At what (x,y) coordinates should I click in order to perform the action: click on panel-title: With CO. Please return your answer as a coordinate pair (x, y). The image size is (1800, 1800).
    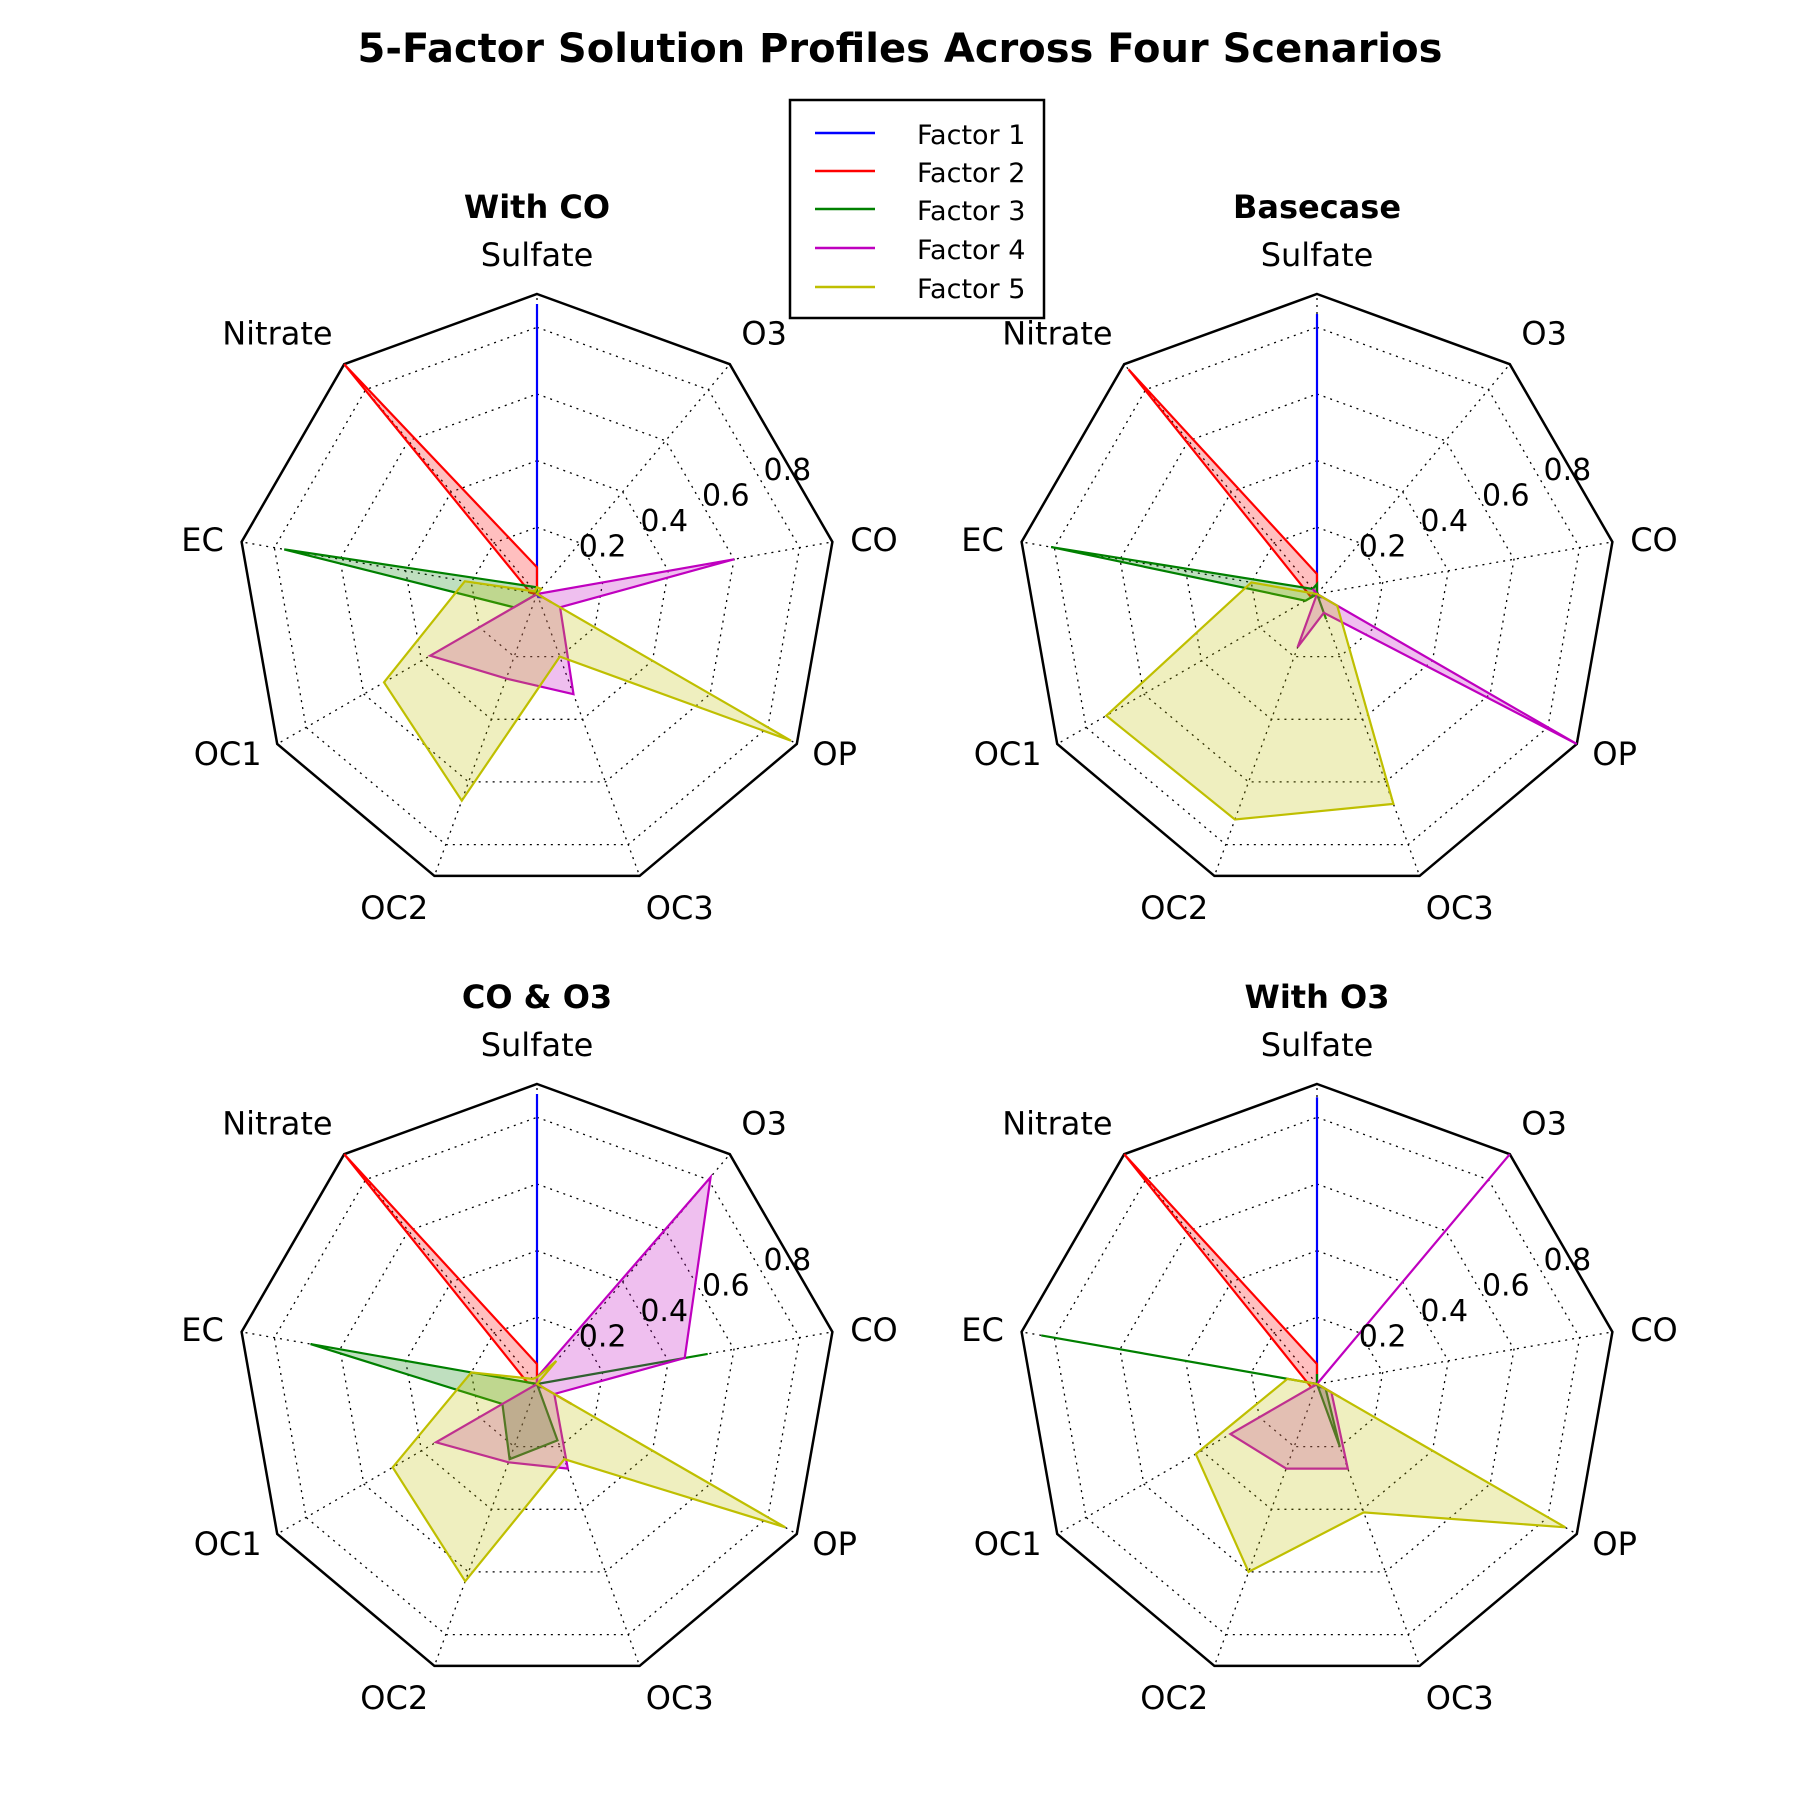
    Looking at the image, I should click on (537, 207).